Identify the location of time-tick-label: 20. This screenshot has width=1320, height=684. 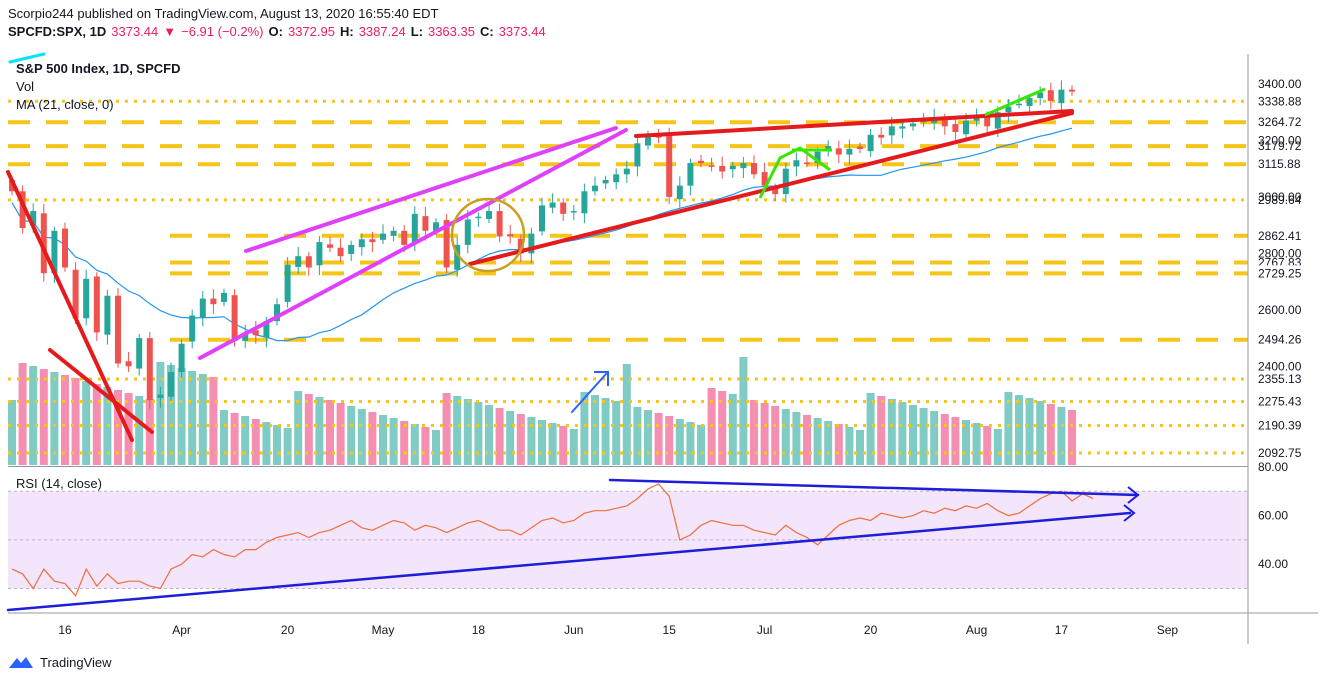
(288, 630).